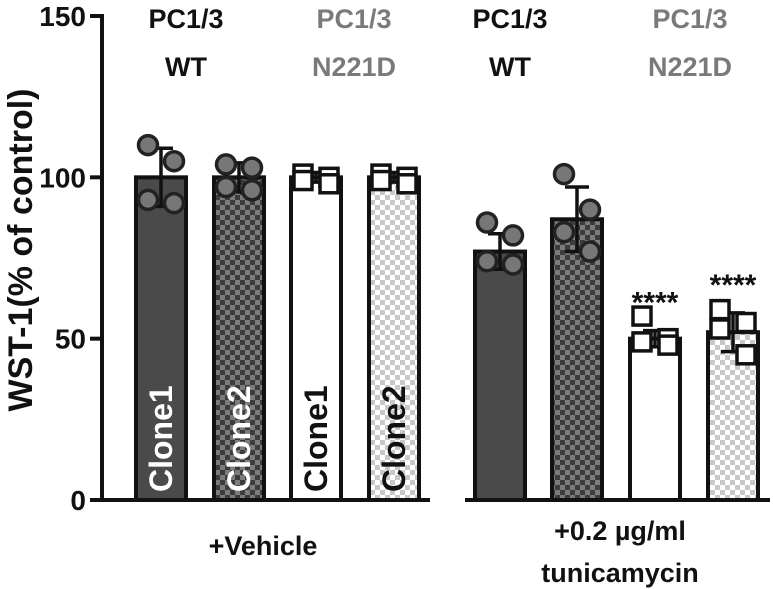 The width and height of the screenshot is (773, 589). I want to click on y-tick-label: 50, so click(70, 339).